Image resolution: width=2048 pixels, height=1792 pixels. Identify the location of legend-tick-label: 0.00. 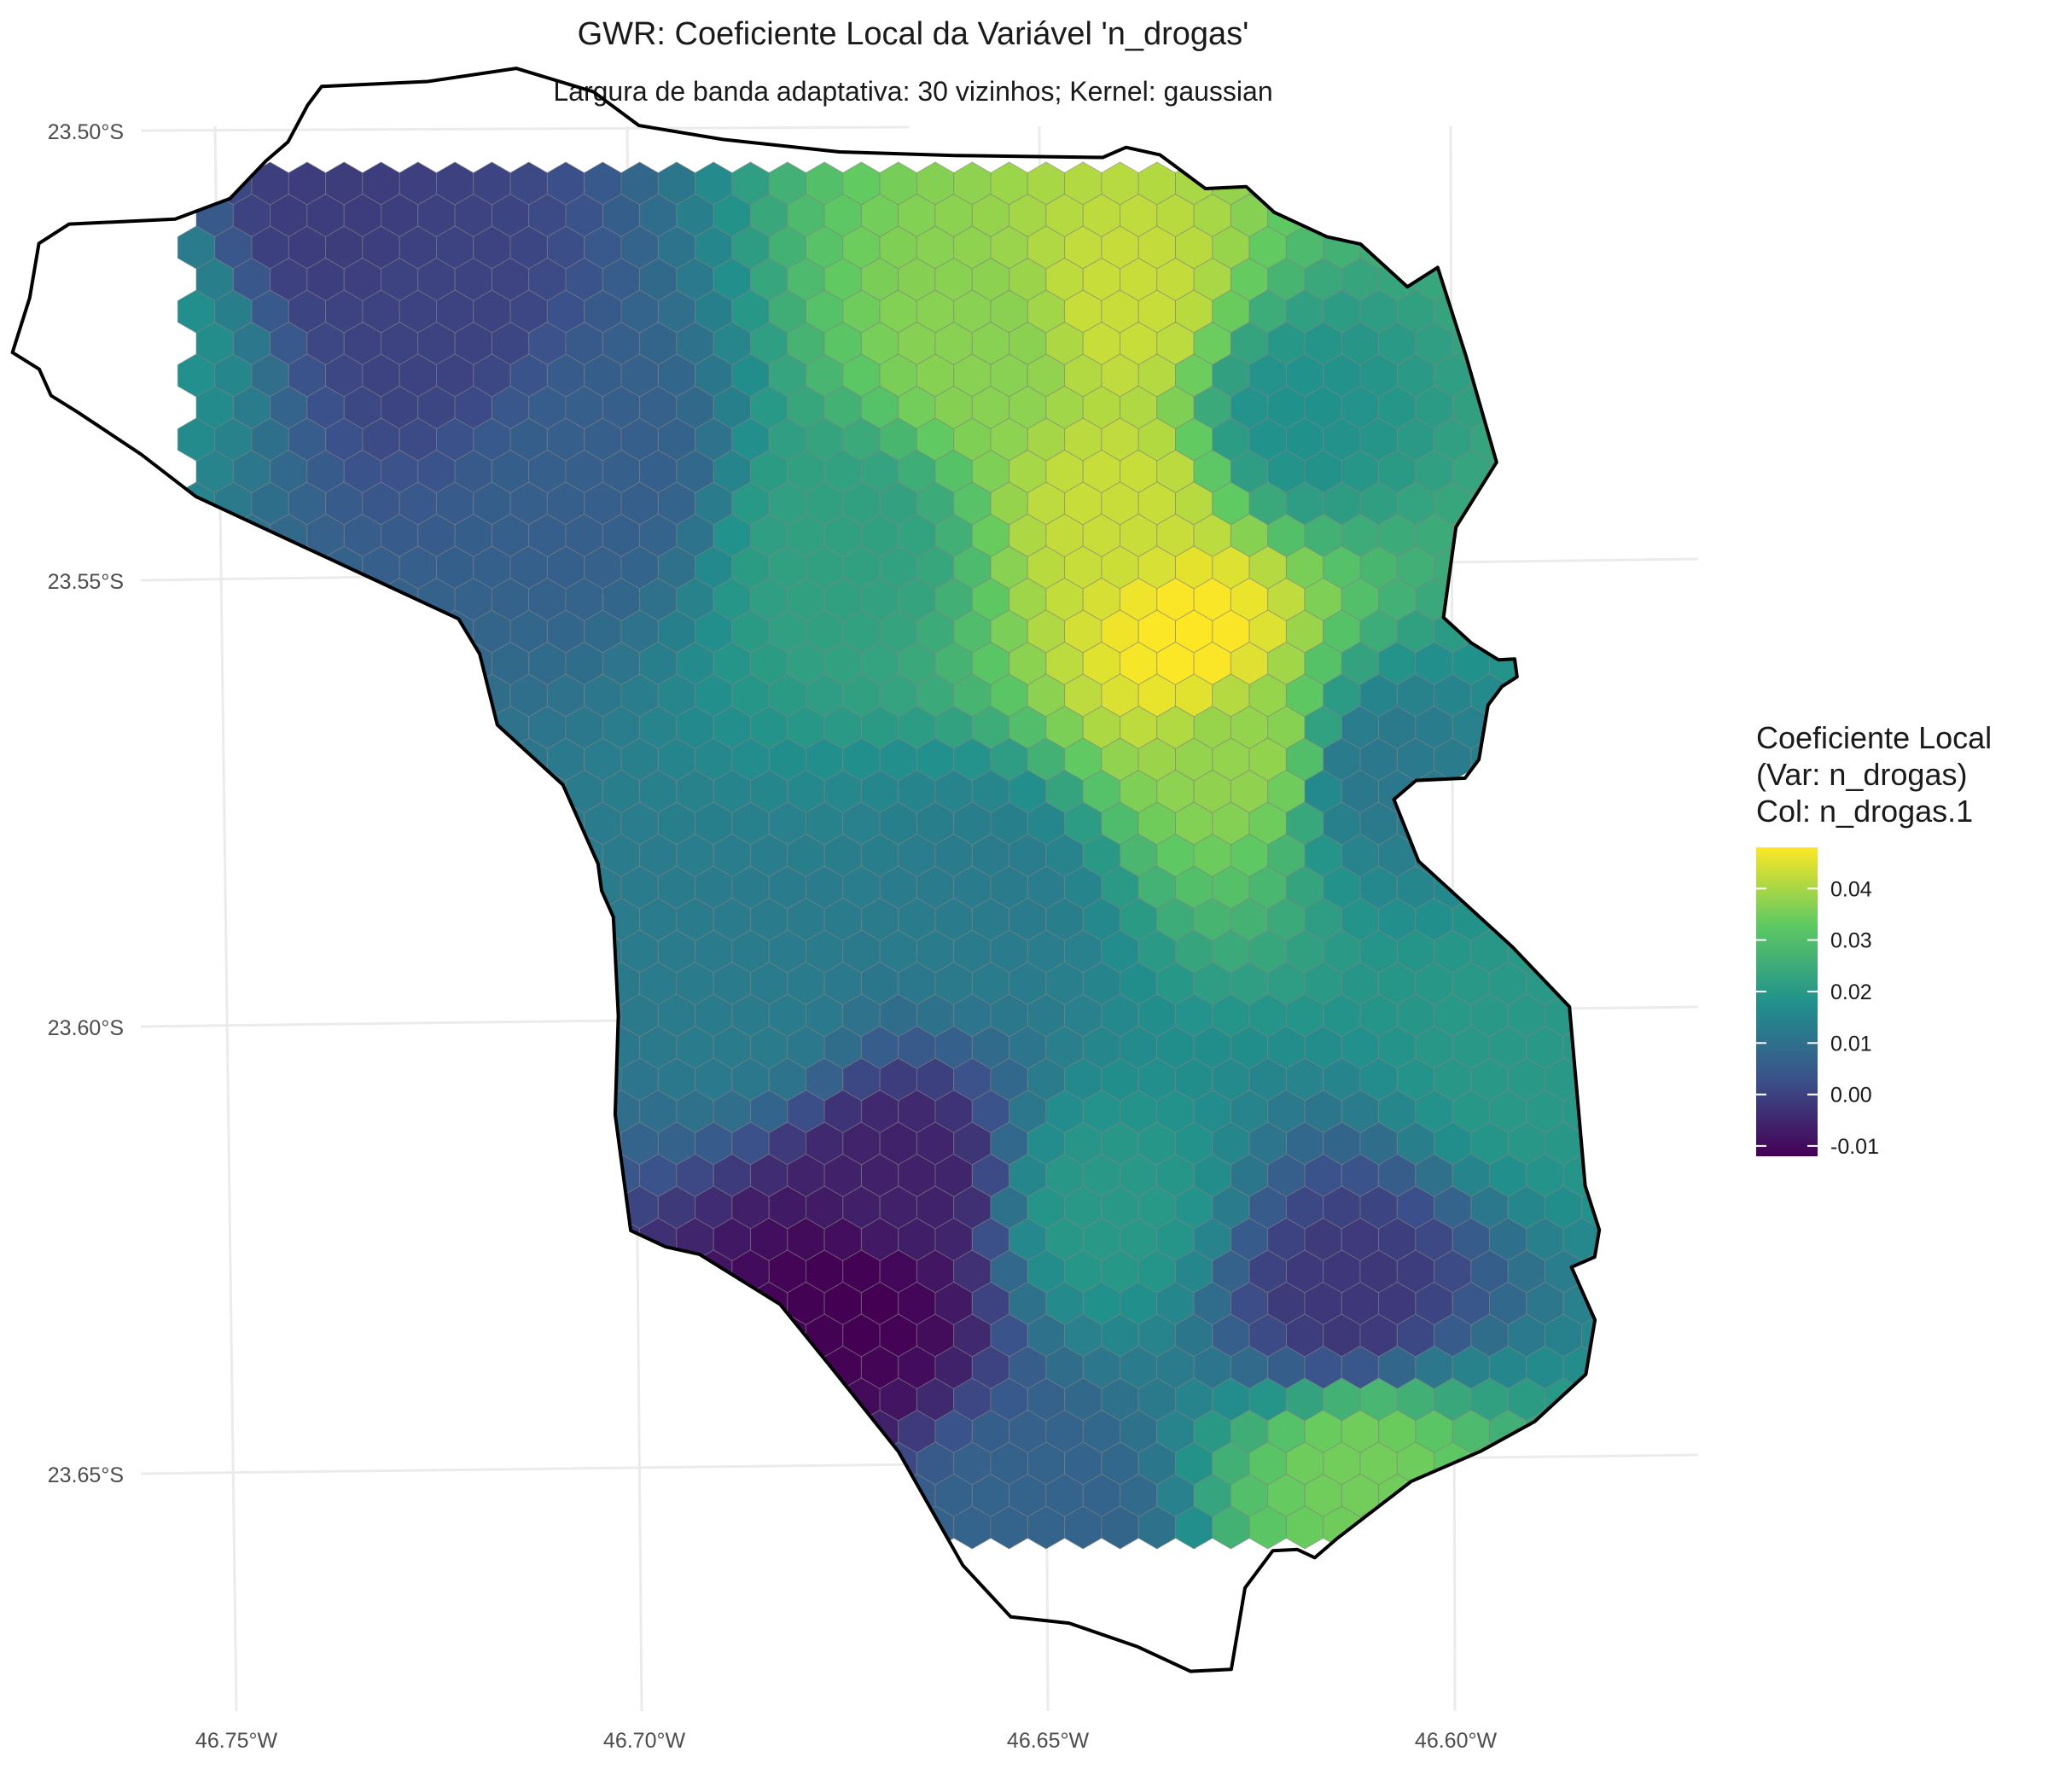
(1851, 1096).